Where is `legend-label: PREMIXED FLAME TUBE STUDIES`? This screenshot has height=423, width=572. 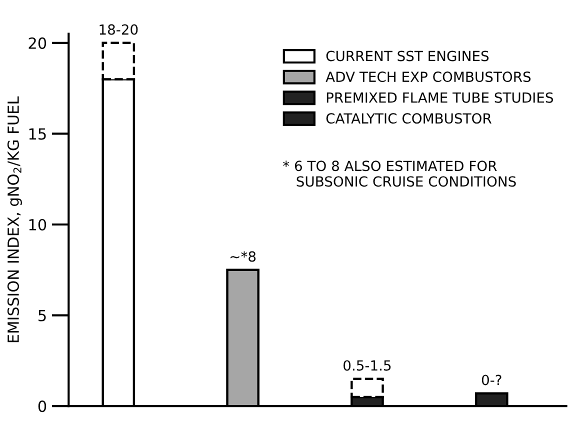
legend-label: PREMIXED FLAME TUBE STUDIES is located at coordinates (440, 97).